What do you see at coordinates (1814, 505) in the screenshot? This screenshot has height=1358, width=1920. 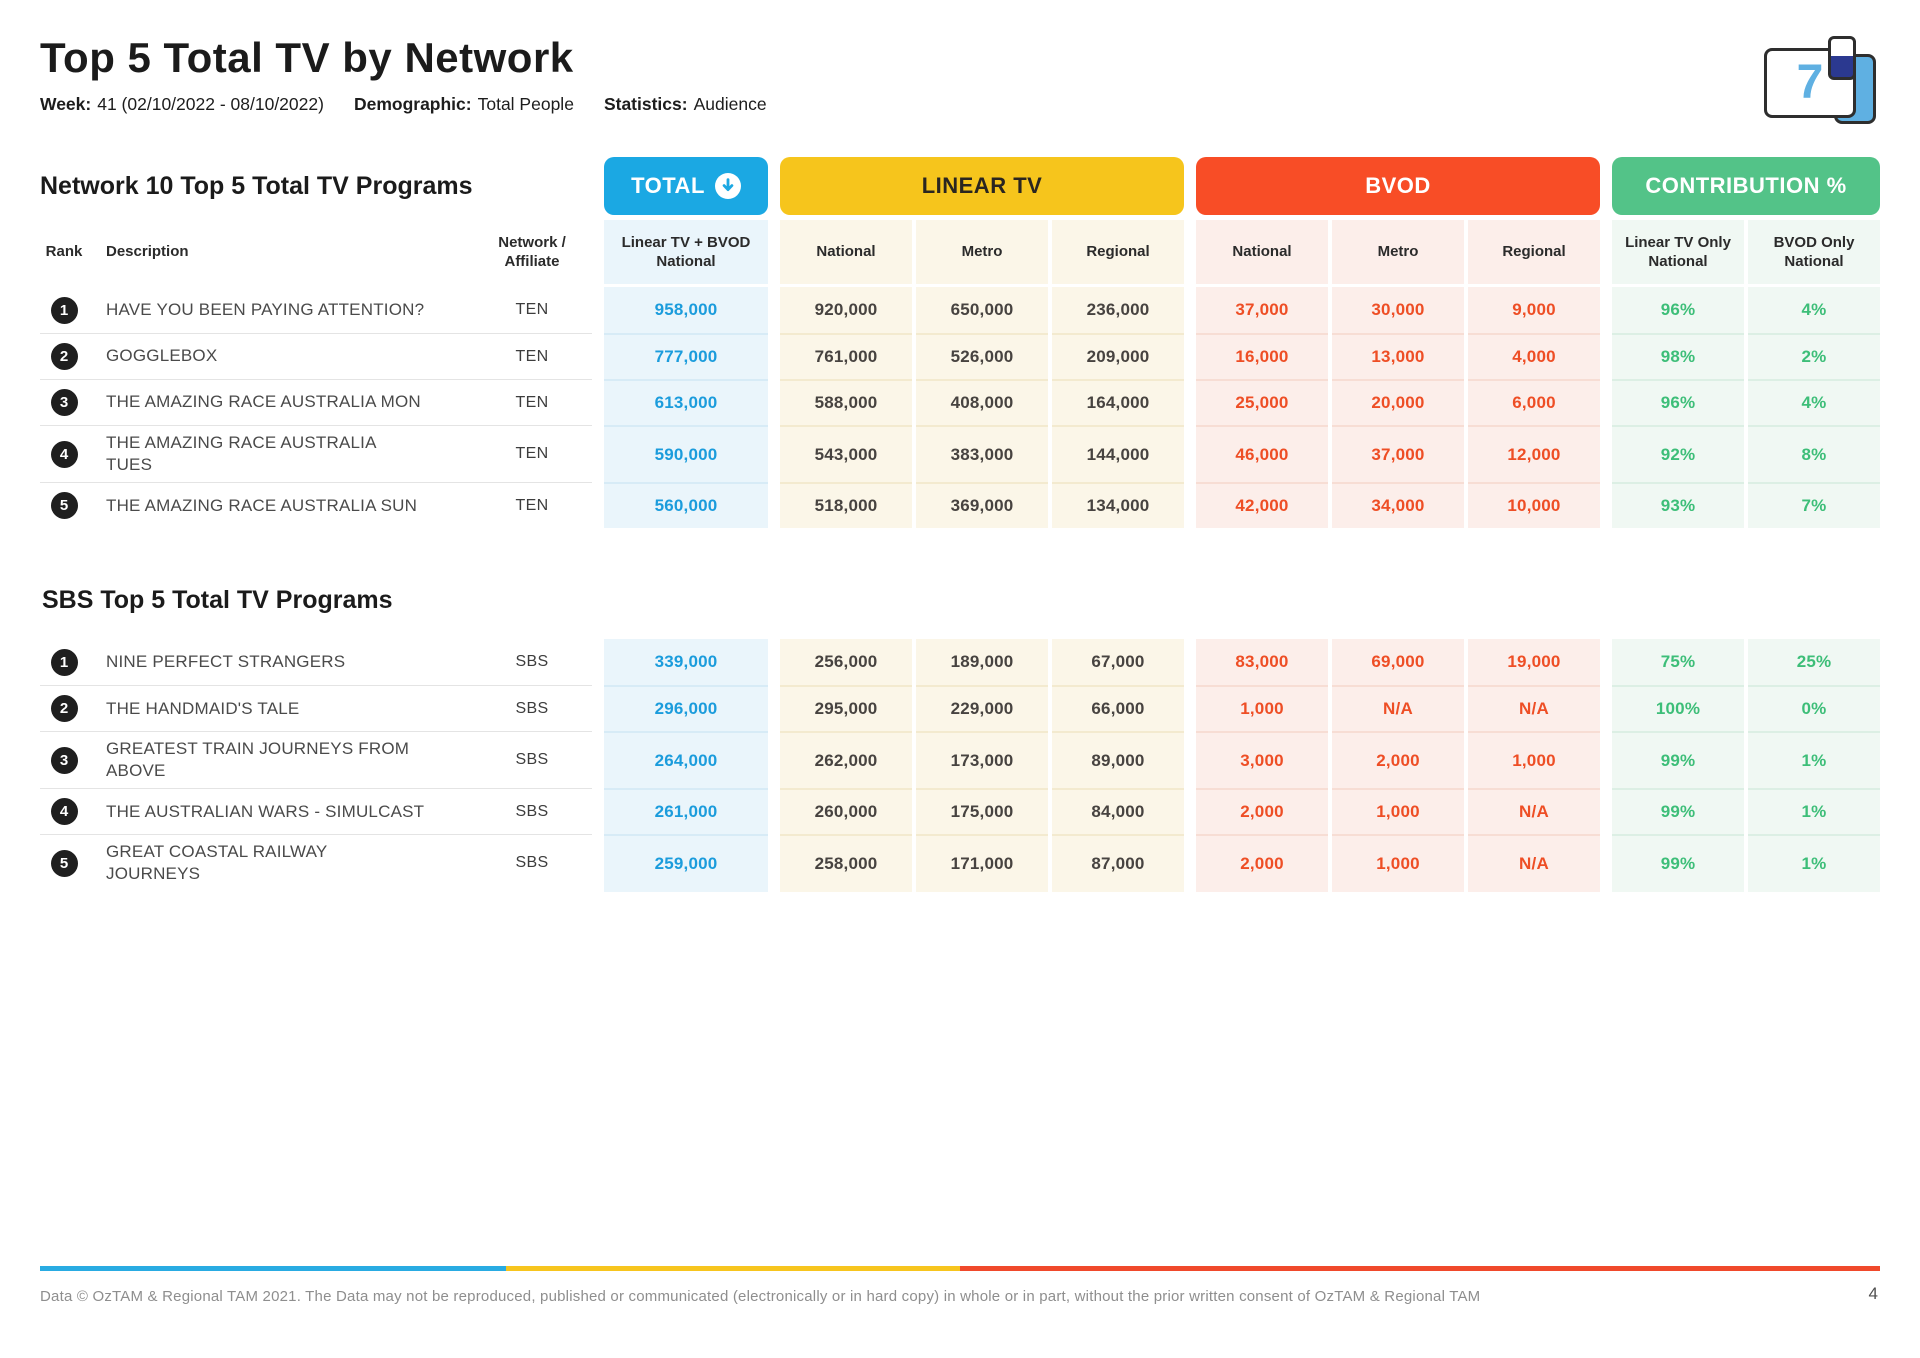 I see `bvod-only-contribution: 7%` at bounding box center [1814, 505].